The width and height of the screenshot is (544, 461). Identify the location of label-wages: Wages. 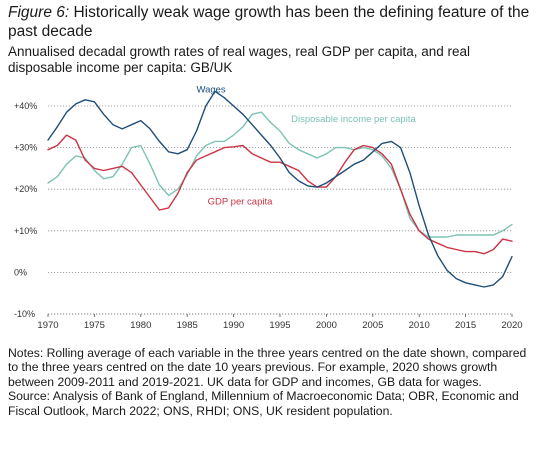
(210, 90).